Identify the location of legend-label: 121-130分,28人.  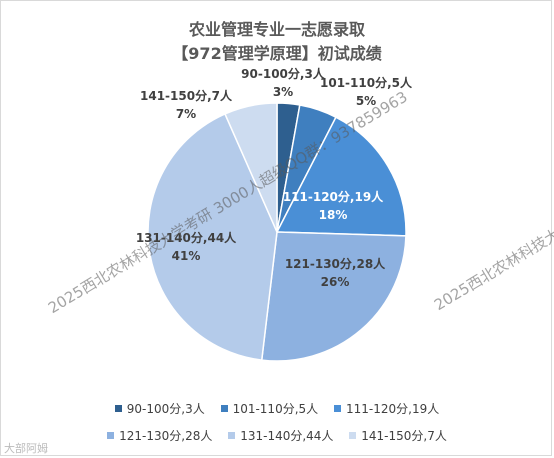
(166, 436).